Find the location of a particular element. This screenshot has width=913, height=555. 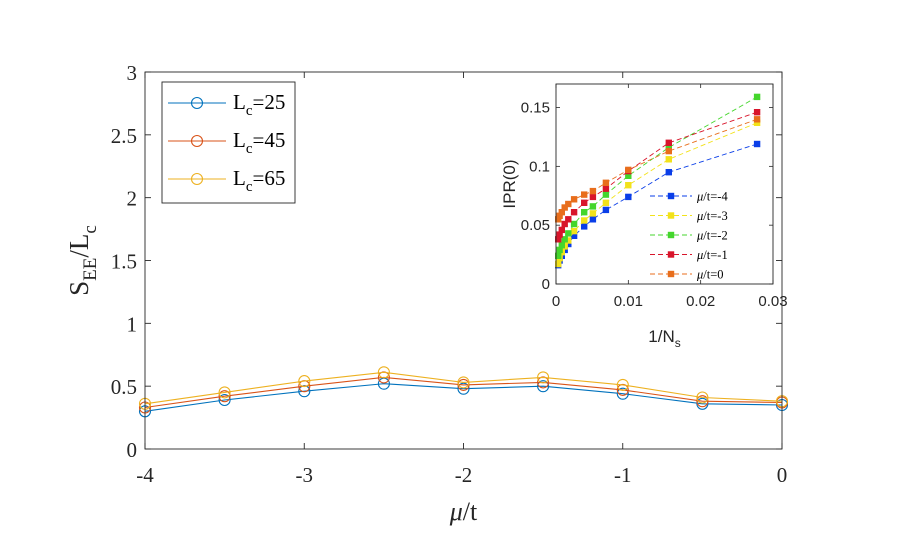

inset-x-tick-label: 0.01 is located at coordinates (628, 301).